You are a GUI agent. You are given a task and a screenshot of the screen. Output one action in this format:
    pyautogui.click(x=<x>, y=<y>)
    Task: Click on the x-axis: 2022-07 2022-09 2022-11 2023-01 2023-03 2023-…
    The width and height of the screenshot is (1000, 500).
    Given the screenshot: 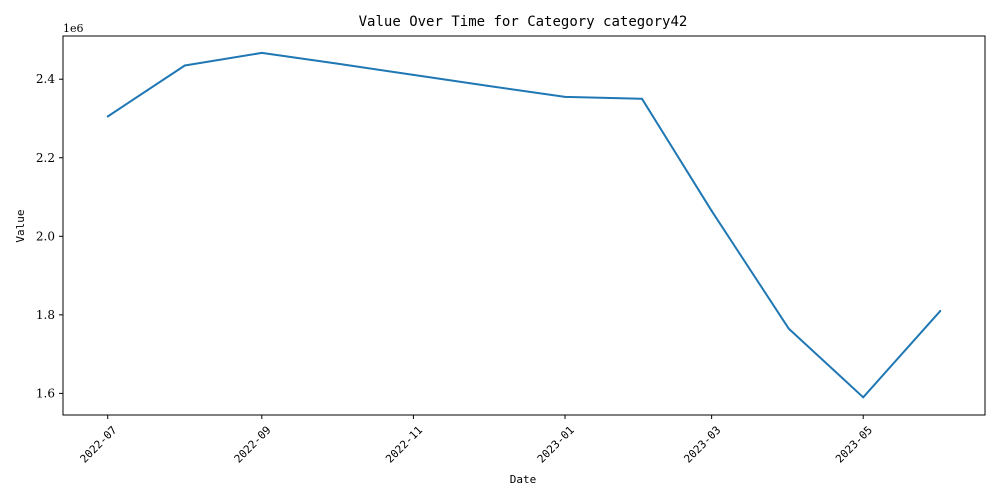 What is the action you would take?
    pyautogui.click(x=476, y=440)
    